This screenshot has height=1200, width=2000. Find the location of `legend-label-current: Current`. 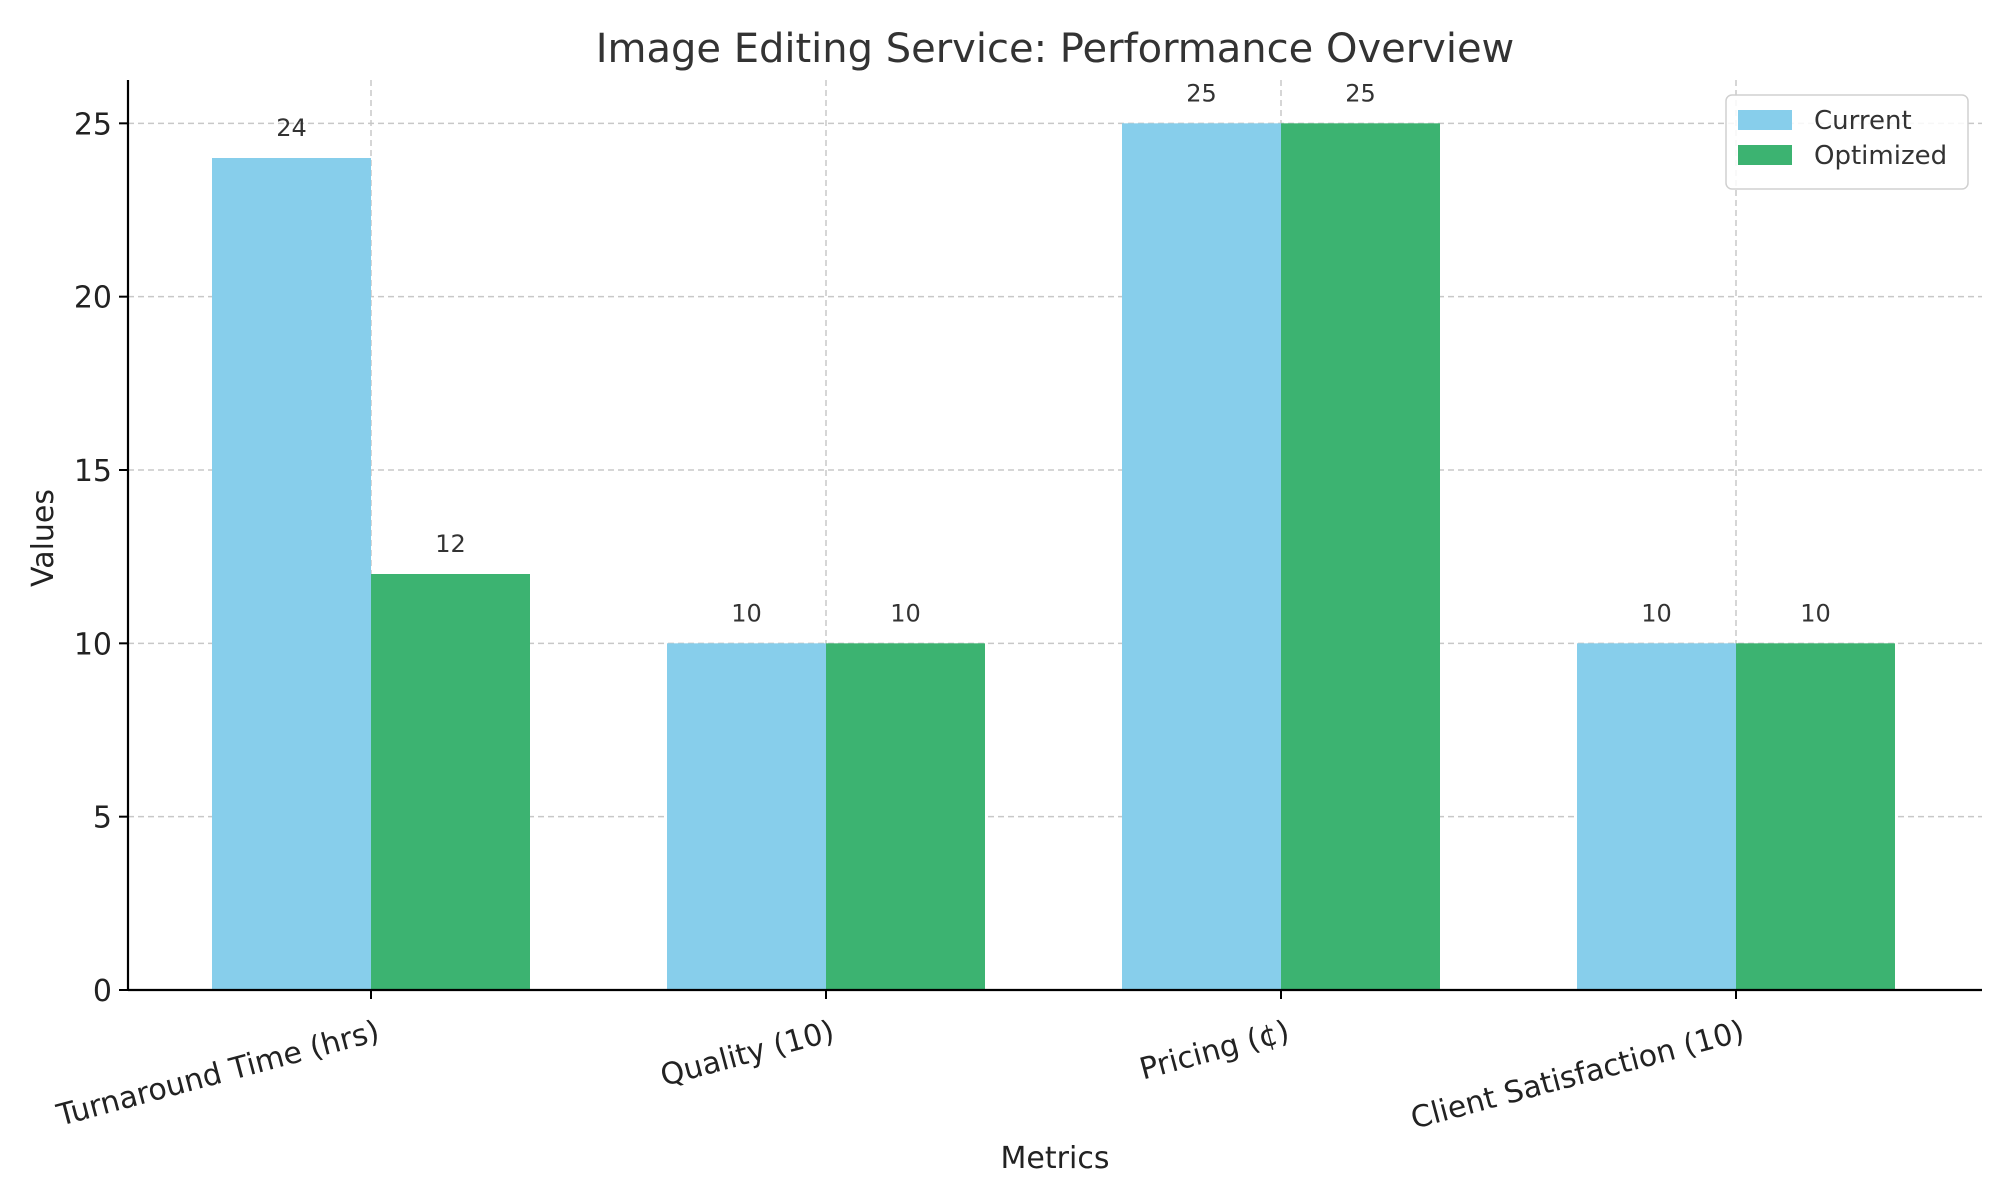

legend-label-current: Current is located at coordinates (1863, 121).